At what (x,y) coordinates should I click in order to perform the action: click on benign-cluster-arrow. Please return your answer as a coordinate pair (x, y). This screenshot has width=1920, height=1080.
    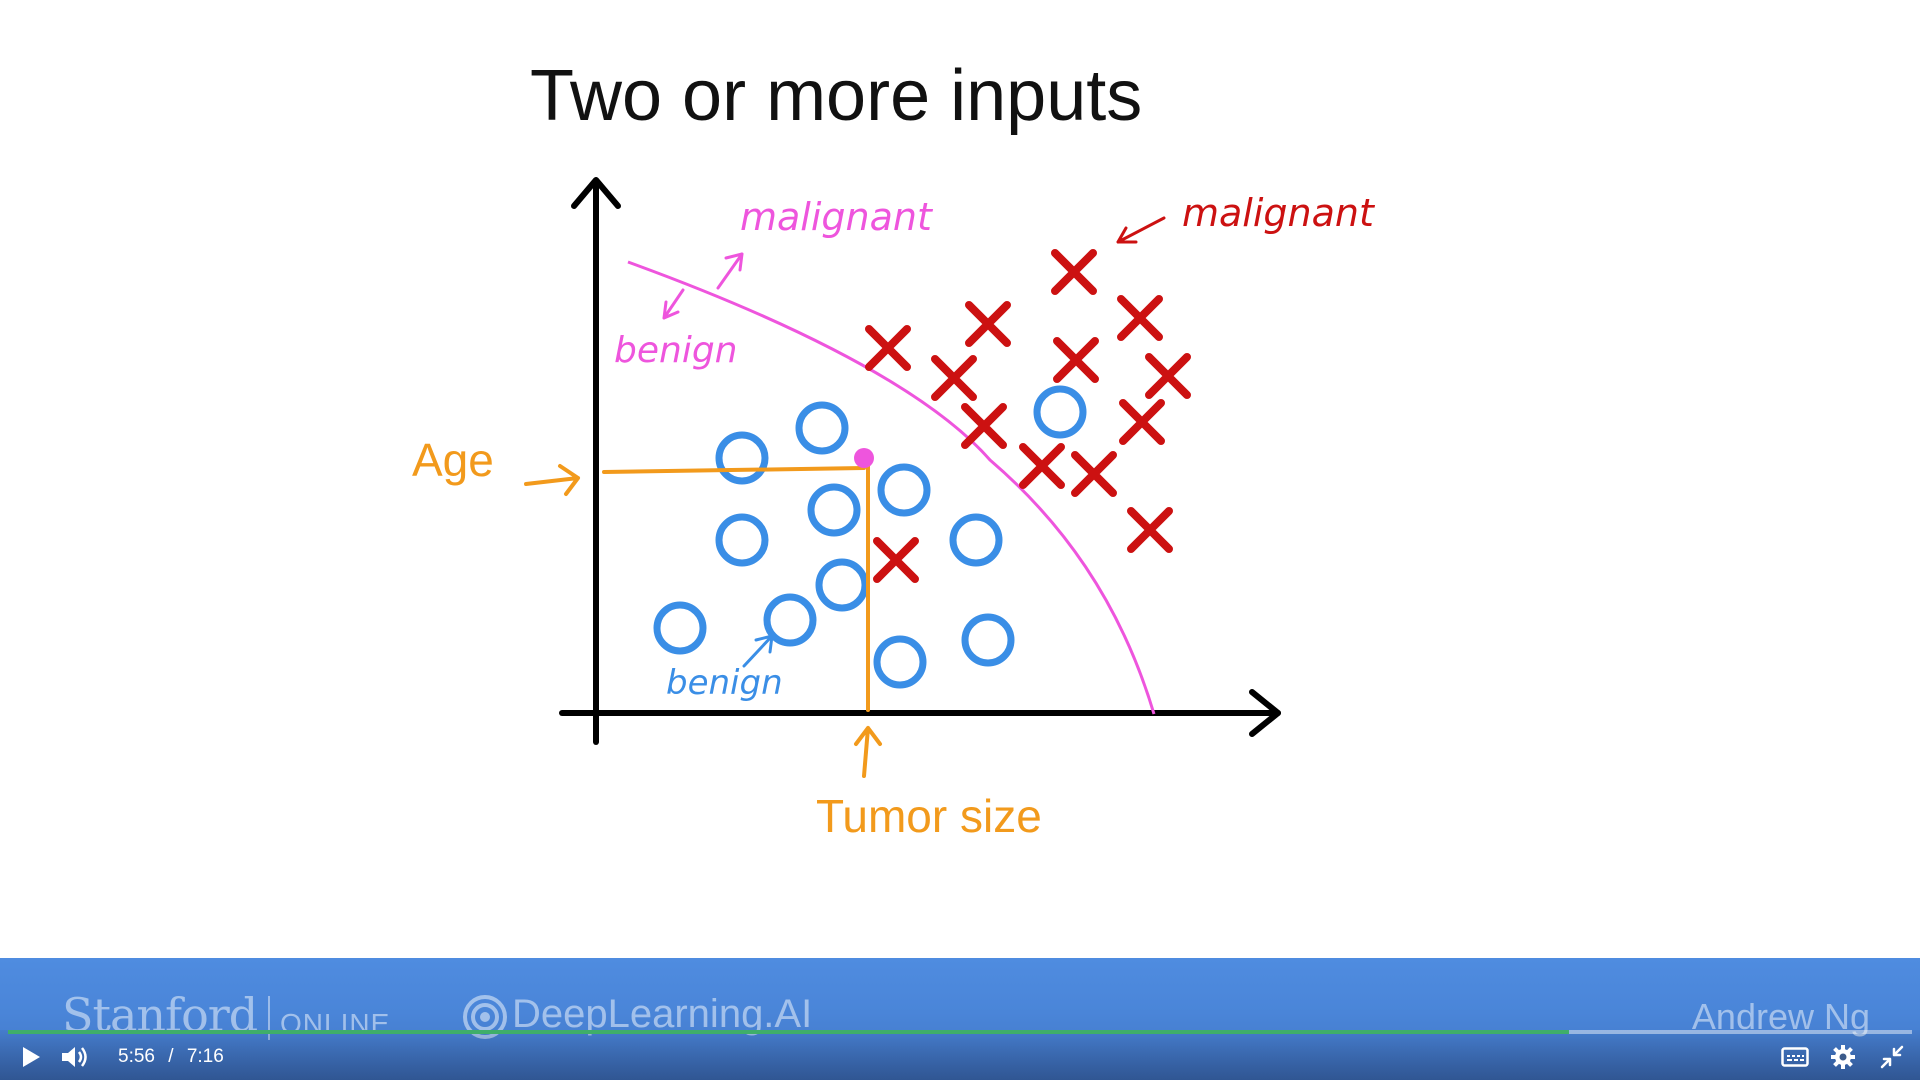
    Looking at the image, I should click on (758, 651).